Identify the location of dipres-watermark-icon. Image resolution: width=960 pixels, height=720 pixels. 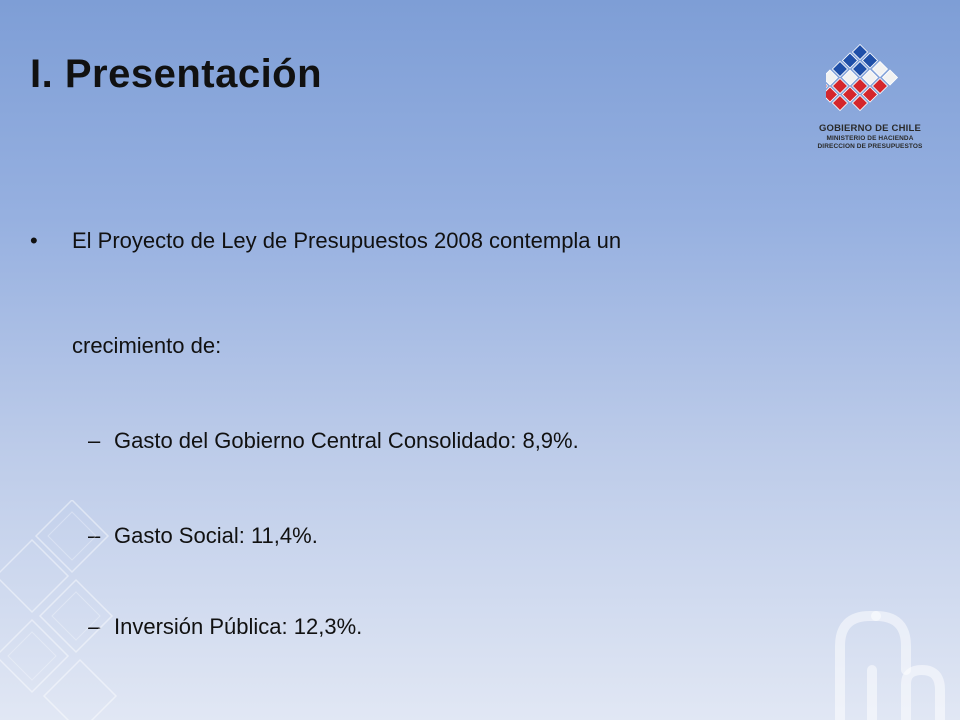
(890, 665).